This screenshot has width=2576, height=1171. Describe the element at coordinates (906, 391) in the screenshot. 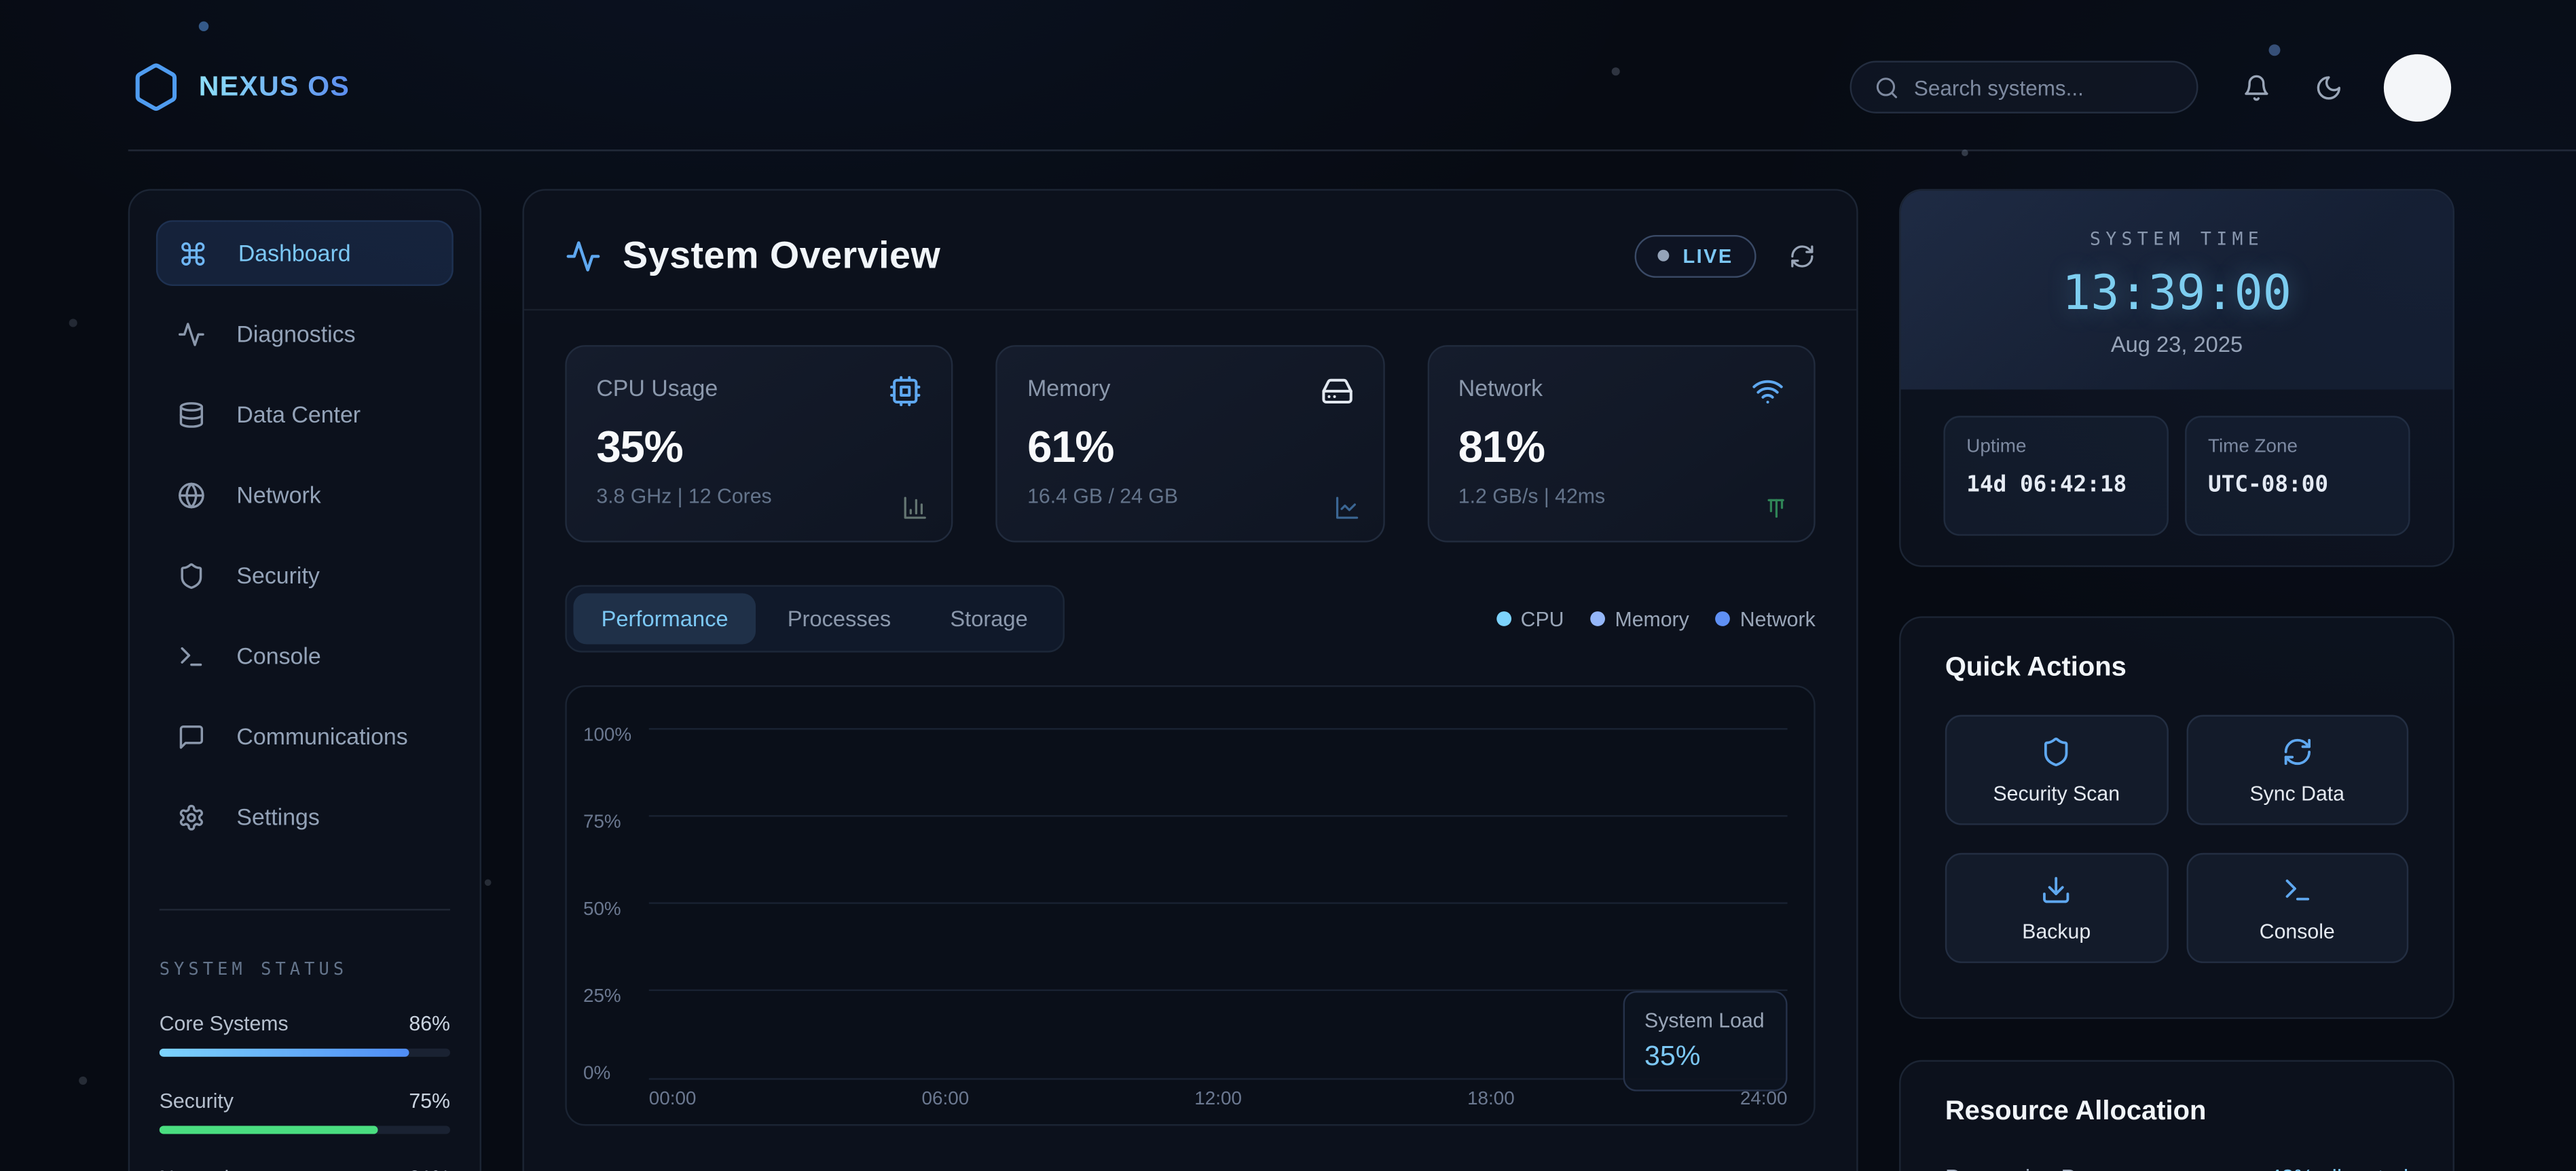

I see `cpu-icon` at that location.